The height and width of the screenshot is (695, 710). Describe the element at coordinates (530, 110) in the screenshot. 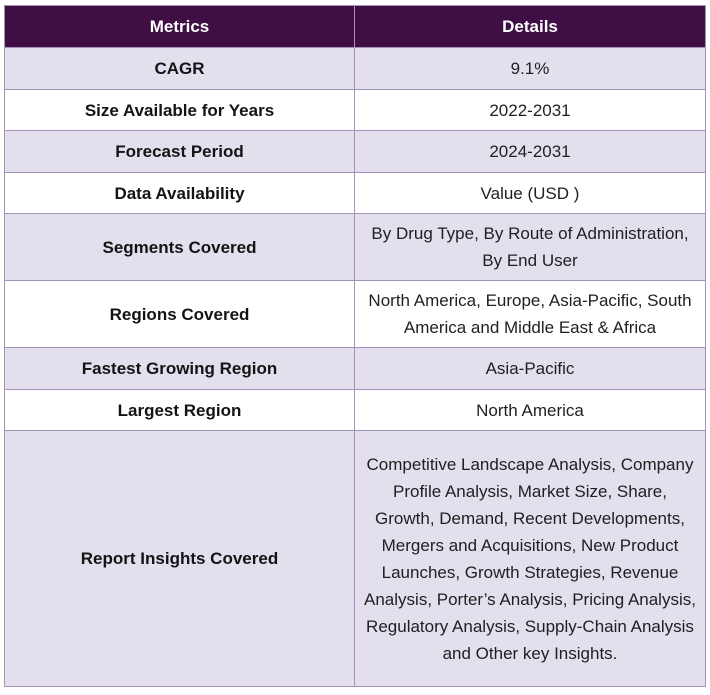

I see `row-details-size-years: 2022-2031` at that location.